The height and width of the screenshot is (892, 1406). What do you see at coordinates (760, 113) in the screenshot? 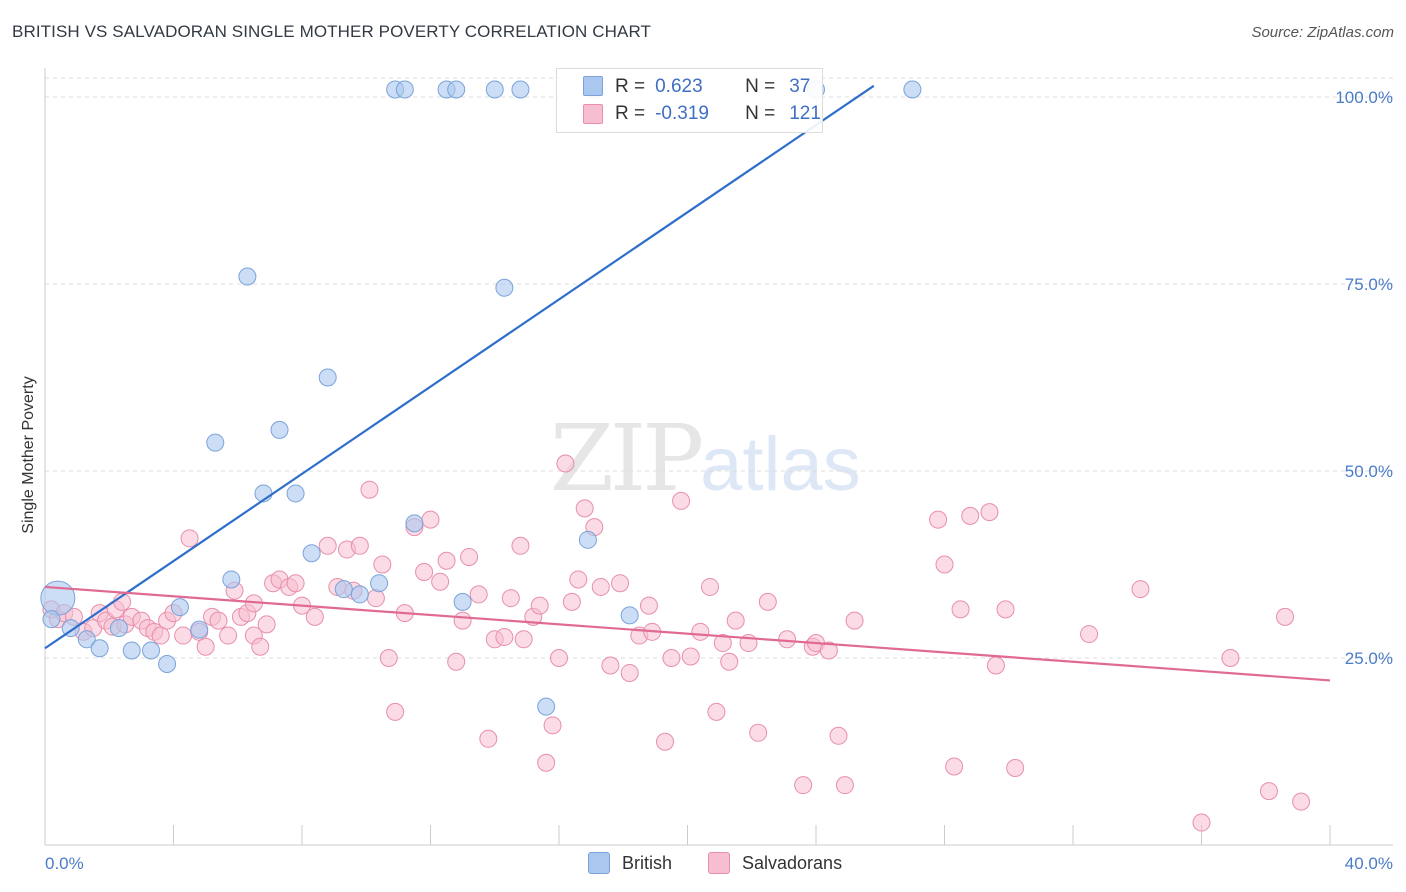
I see `salvadorans-n-label: N =` at bounding box center [760, 113].